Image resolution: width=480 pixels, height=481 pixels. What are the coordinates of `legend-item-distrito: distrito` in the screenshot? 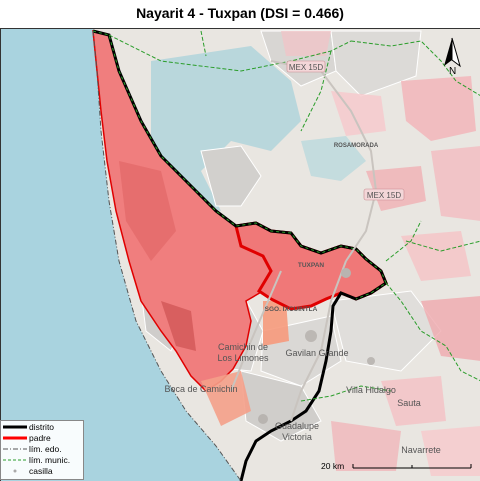 It's located at (42, 426).